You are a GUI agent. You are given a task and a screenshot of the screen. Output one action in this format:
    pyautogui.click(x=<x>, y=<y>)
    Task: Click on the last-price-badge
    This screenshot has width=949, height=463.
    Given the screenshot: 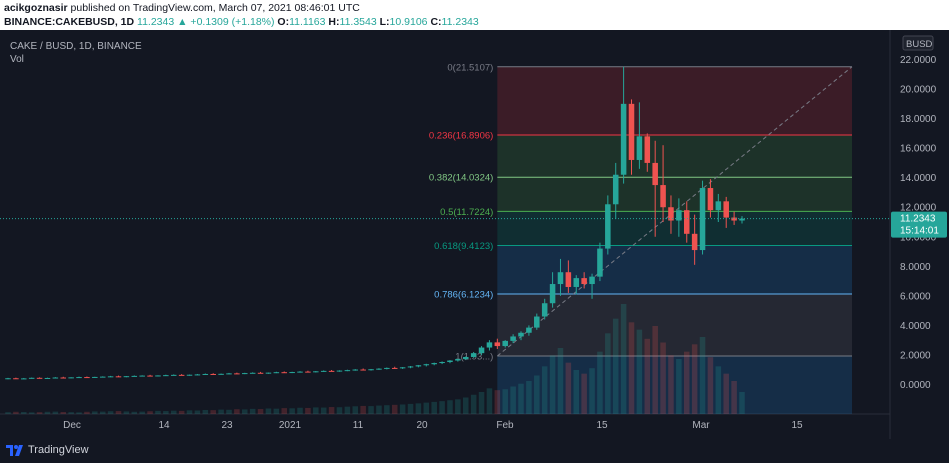 What is the action you would take?
    pyautogui.click(x=919, y=224)
    